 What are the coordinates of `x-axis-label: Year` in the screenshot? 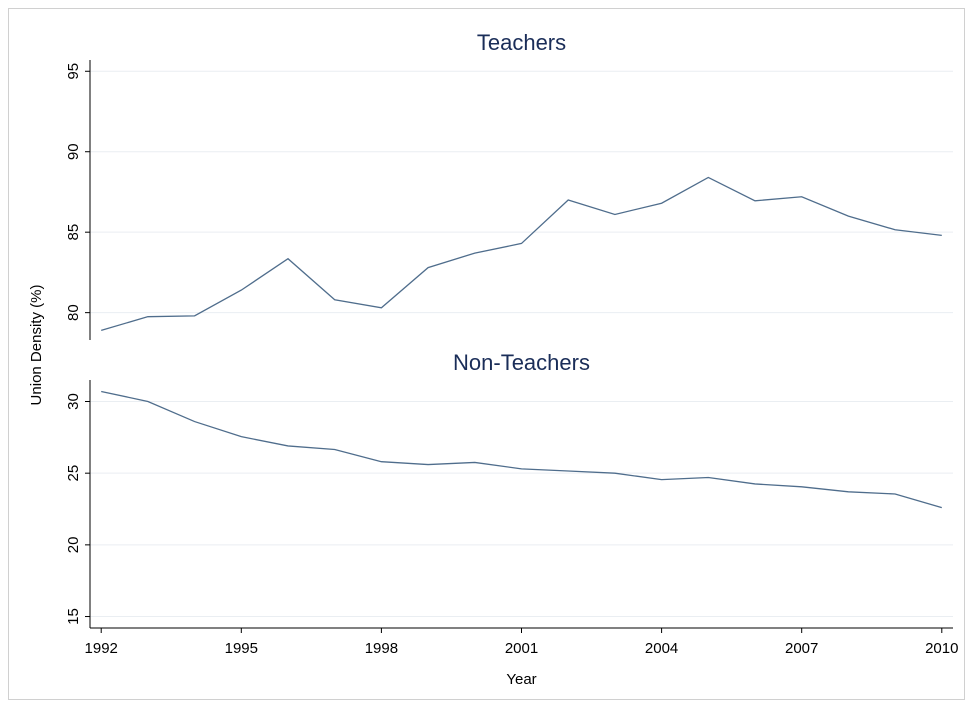 It's located at (521, 679).